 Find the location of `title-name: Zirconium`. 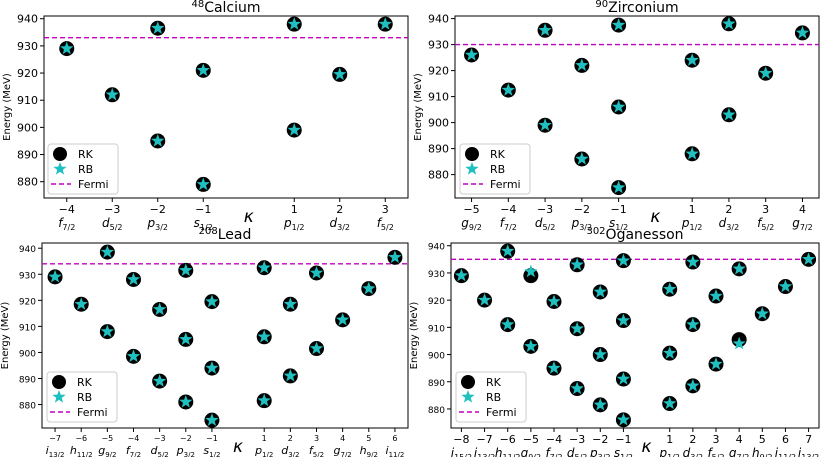

title-name: Zirconium is located at coordinates (643, 8).